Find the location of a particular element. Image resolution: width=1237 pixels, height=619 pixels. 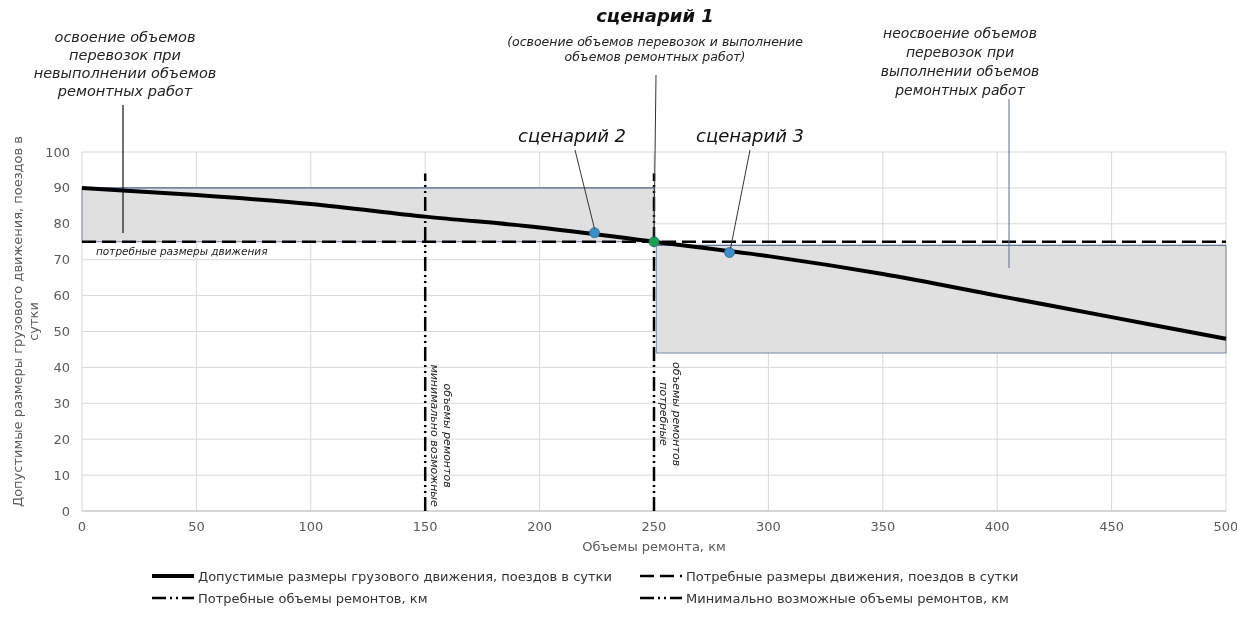

x-tick-label: 400 is located at coordinates (997, 526).